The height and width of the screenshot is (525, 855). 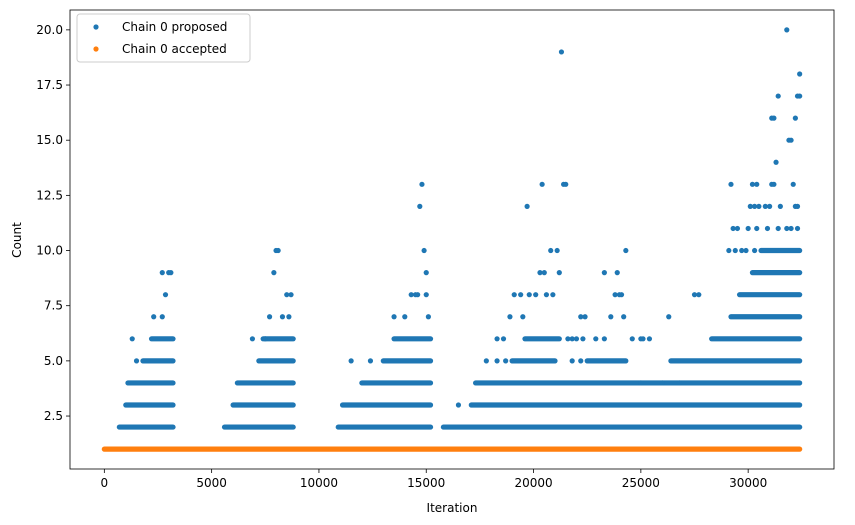 What do you see at coordinates (53, 361) in the screenshot?
I see `y-tick-label: 5.0` at bounding box center [53, 361].